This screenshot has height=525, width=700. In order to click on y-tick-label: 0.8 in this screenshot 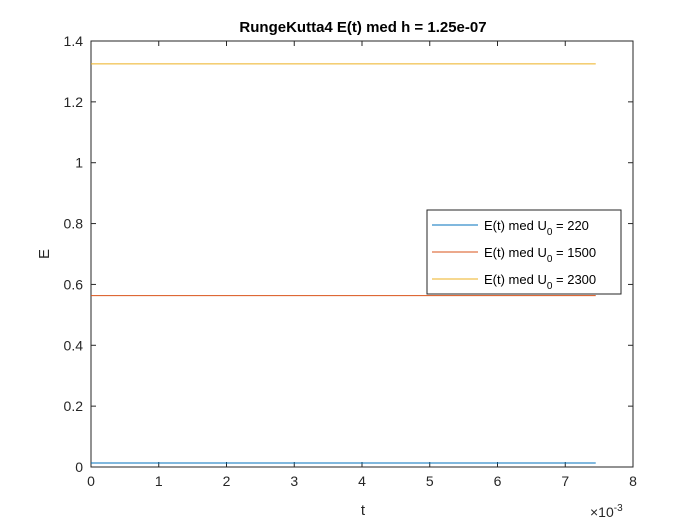, I will do `click(74, 224)`.